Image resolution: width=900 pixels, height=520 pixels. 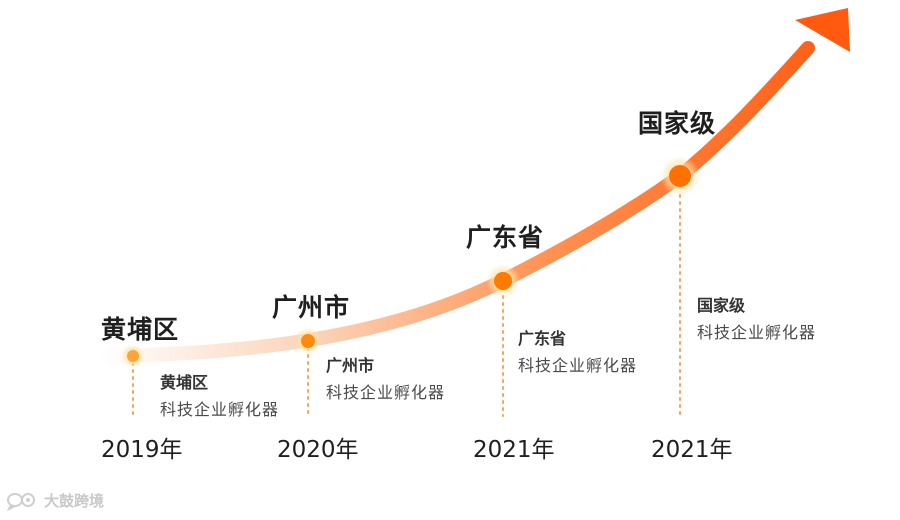 What do you see at coordinates (350, 365) in the screenshot?
I see `milestone-desc-title: 广州市` at bounding box center [350, 365].